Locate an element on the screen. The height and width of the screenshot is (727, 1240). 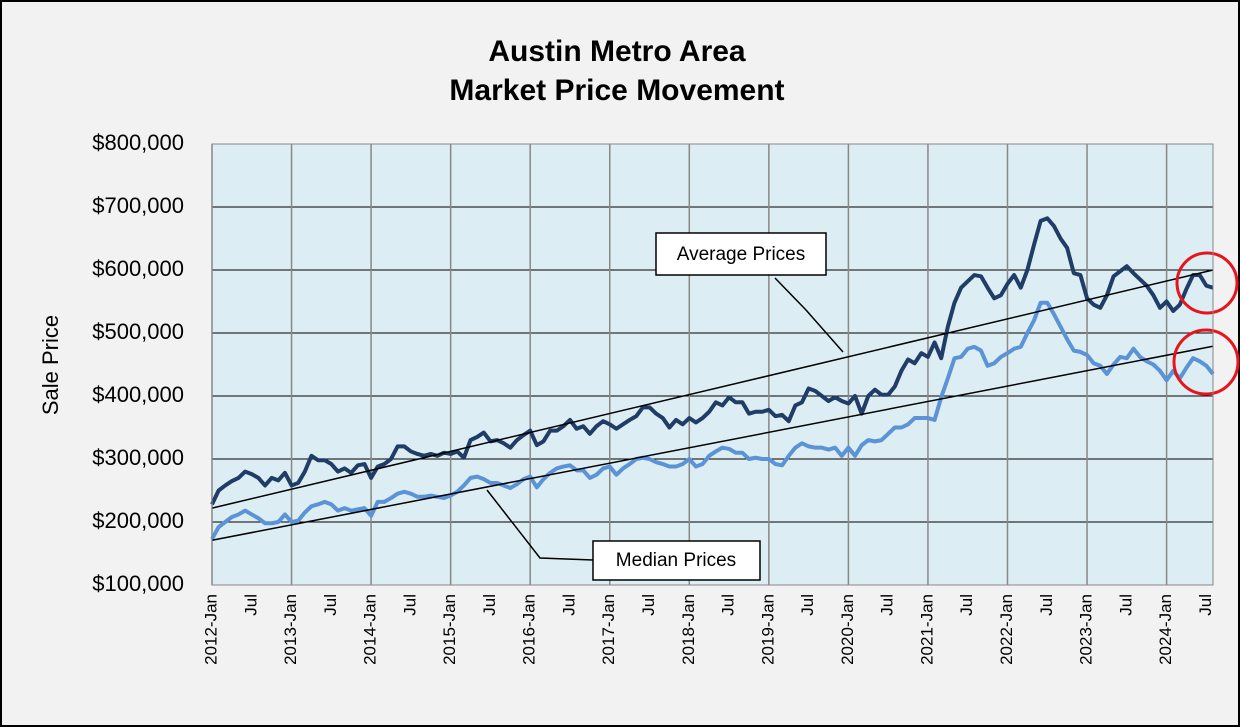
x-tick-label: 2022-Jan is located at coordinates (1006, 629).